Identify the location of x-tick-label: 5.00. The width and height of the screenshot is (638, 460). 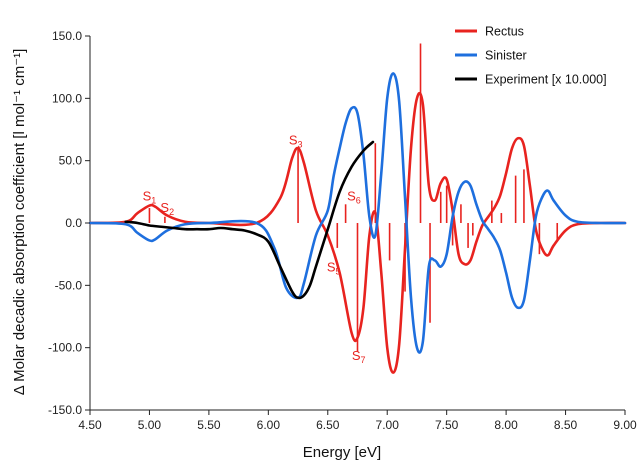
(150, 425).